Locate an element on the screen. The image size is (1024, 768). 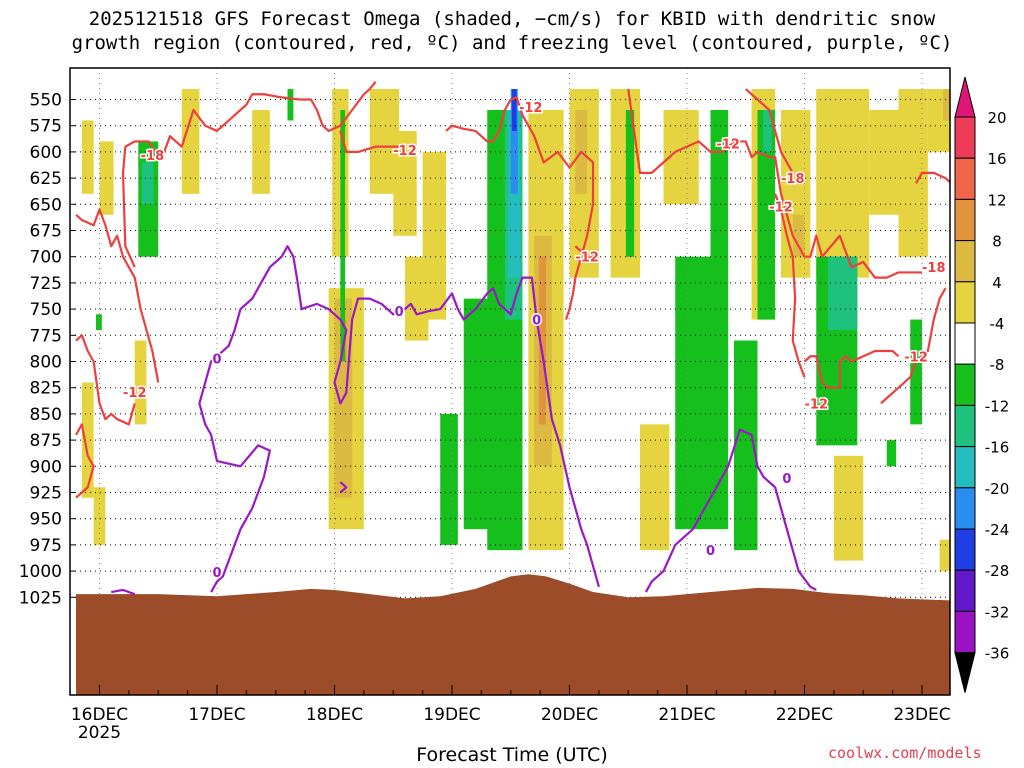
y-tick-label: 700 is located at coordinates (46, 258).